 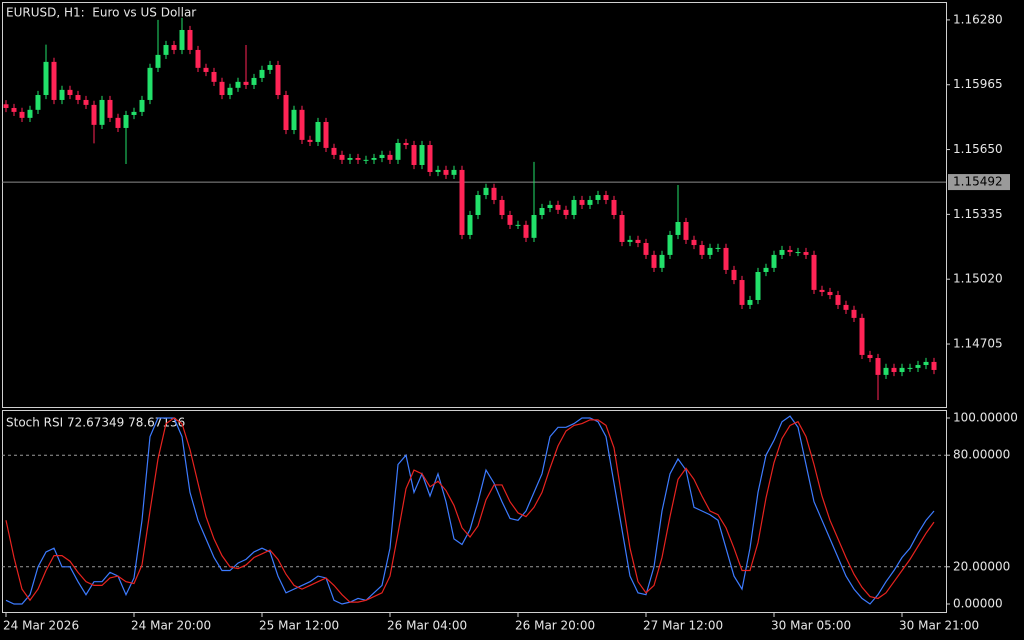 What do you see at coordinates (981, 455) in the screenshot?
I see `y-tick-label: 80.00000` at bounding box center [981, 455].